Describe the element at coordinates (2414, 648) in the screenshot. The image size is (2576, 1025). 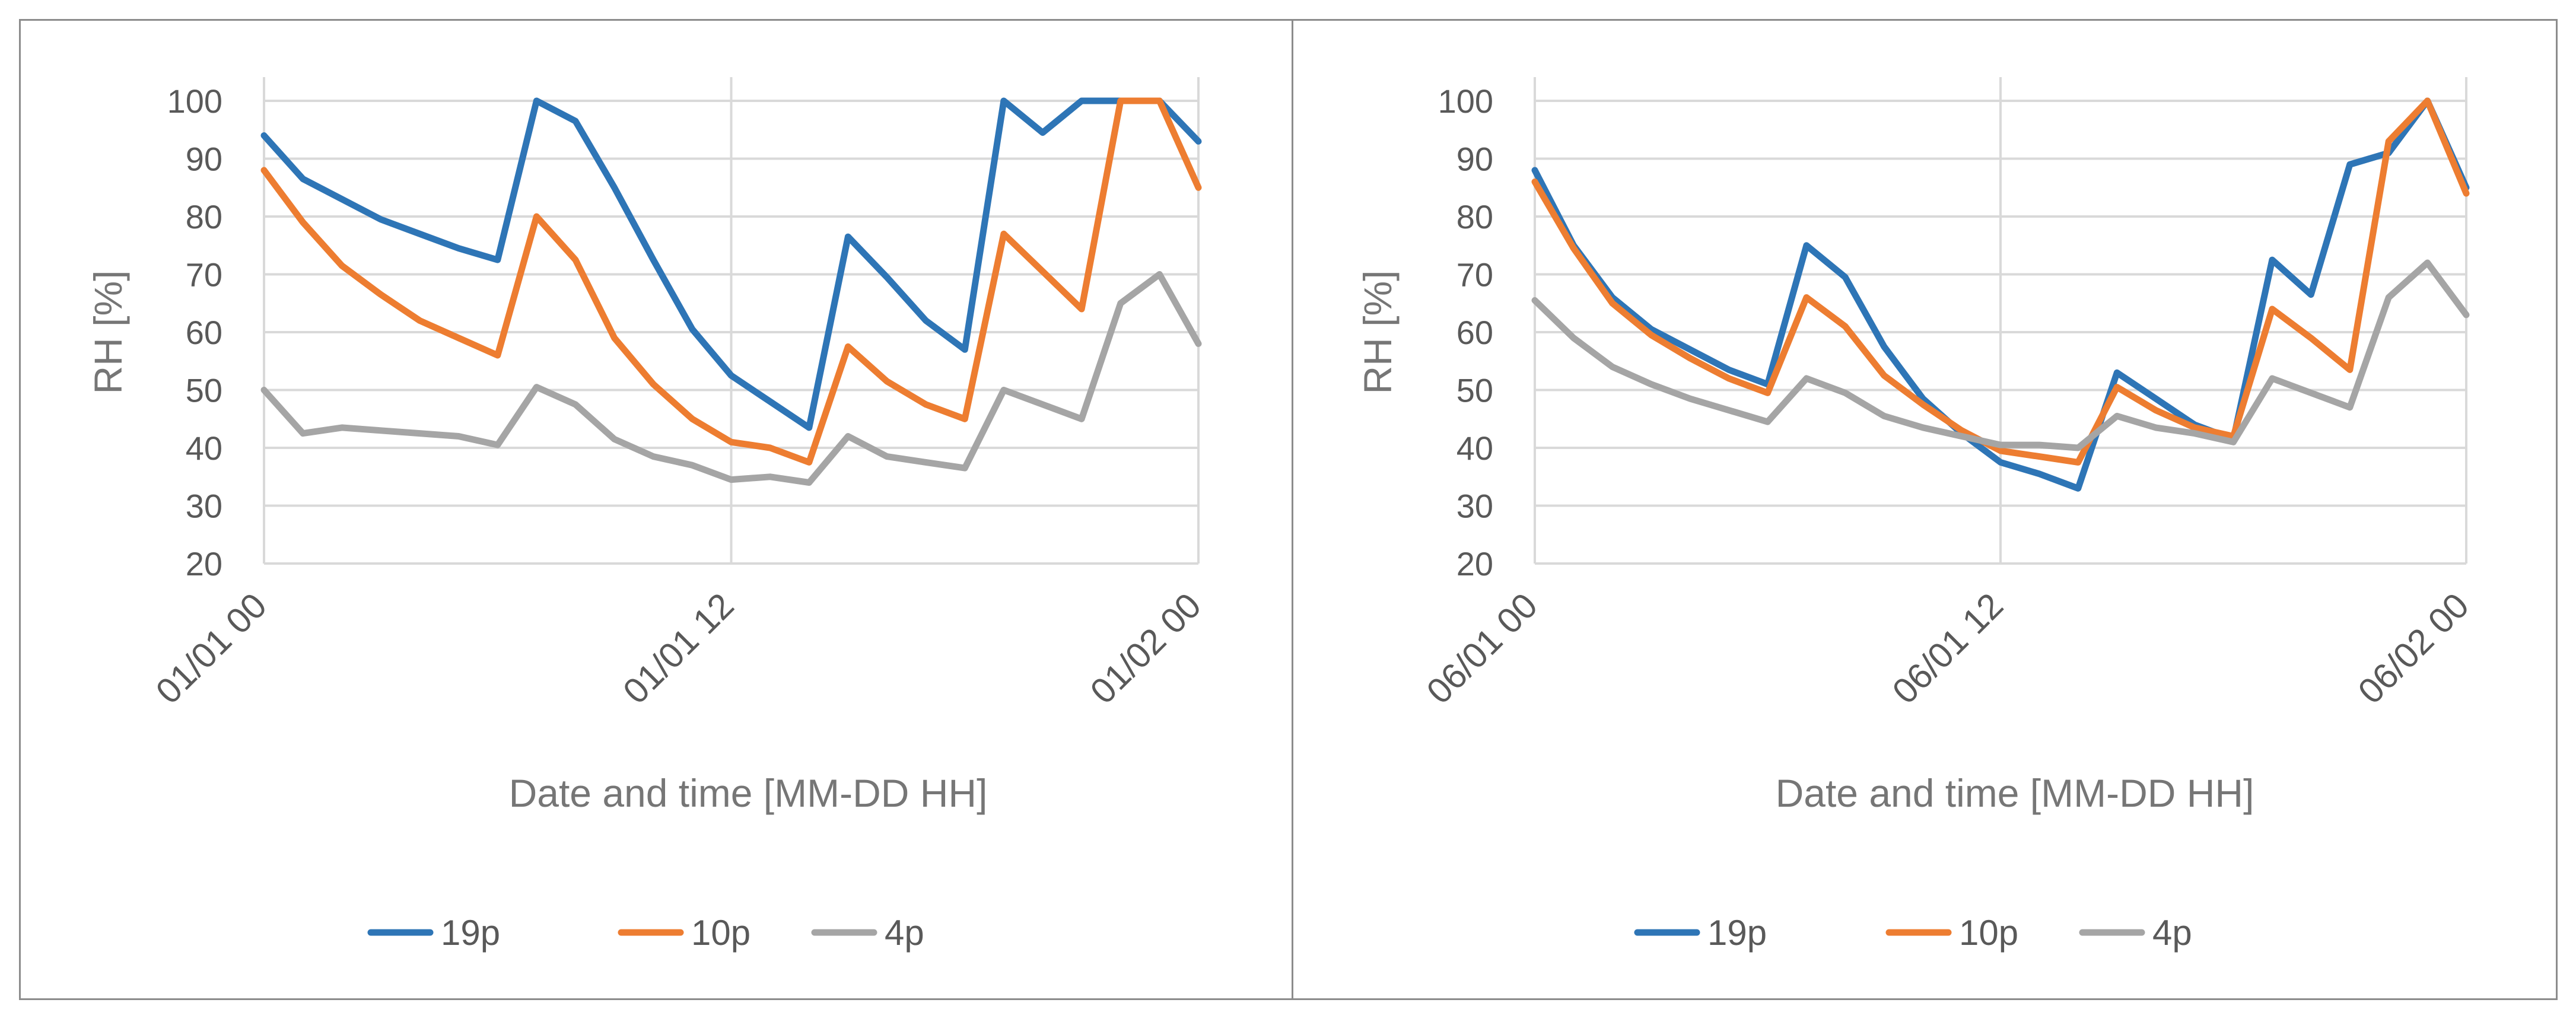
I see `x-tick-label: 06/02 00` at that location.